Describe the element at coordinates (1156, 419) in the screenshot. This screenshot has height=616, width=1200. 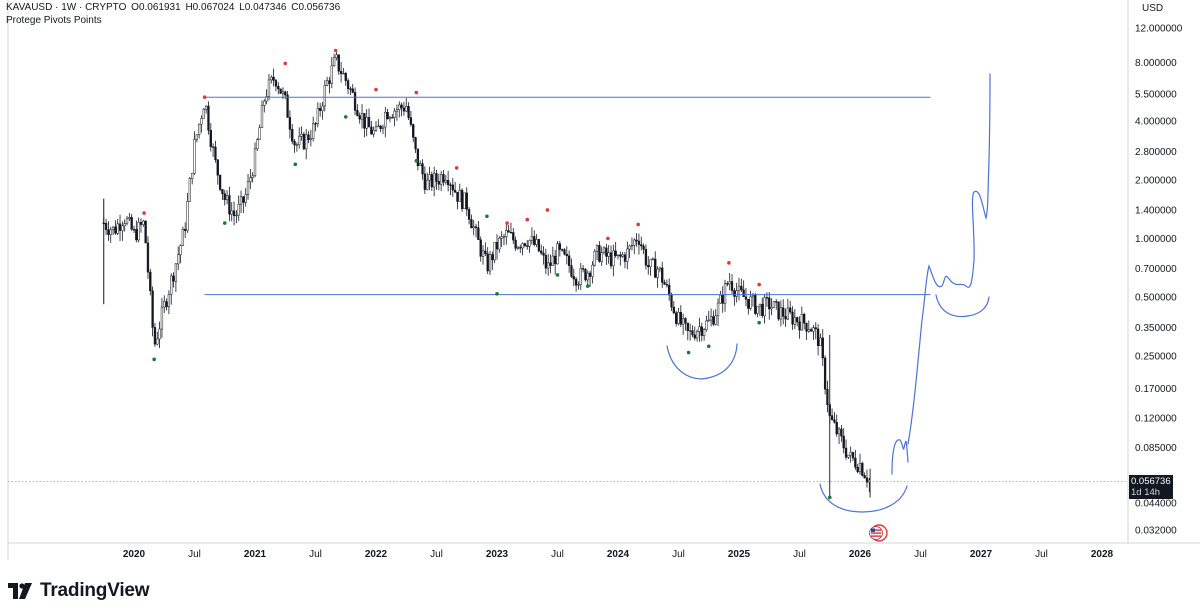
I see `price-tick-label: 0.120000` at that location.